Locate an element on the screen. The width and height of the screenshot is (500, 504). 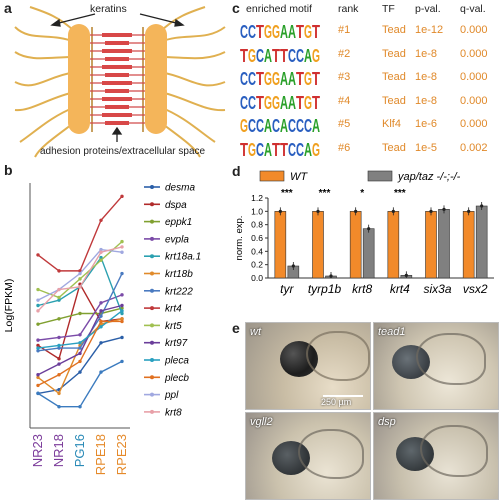
y-tick-label: 0.6 is located at coordinates (257, 238).